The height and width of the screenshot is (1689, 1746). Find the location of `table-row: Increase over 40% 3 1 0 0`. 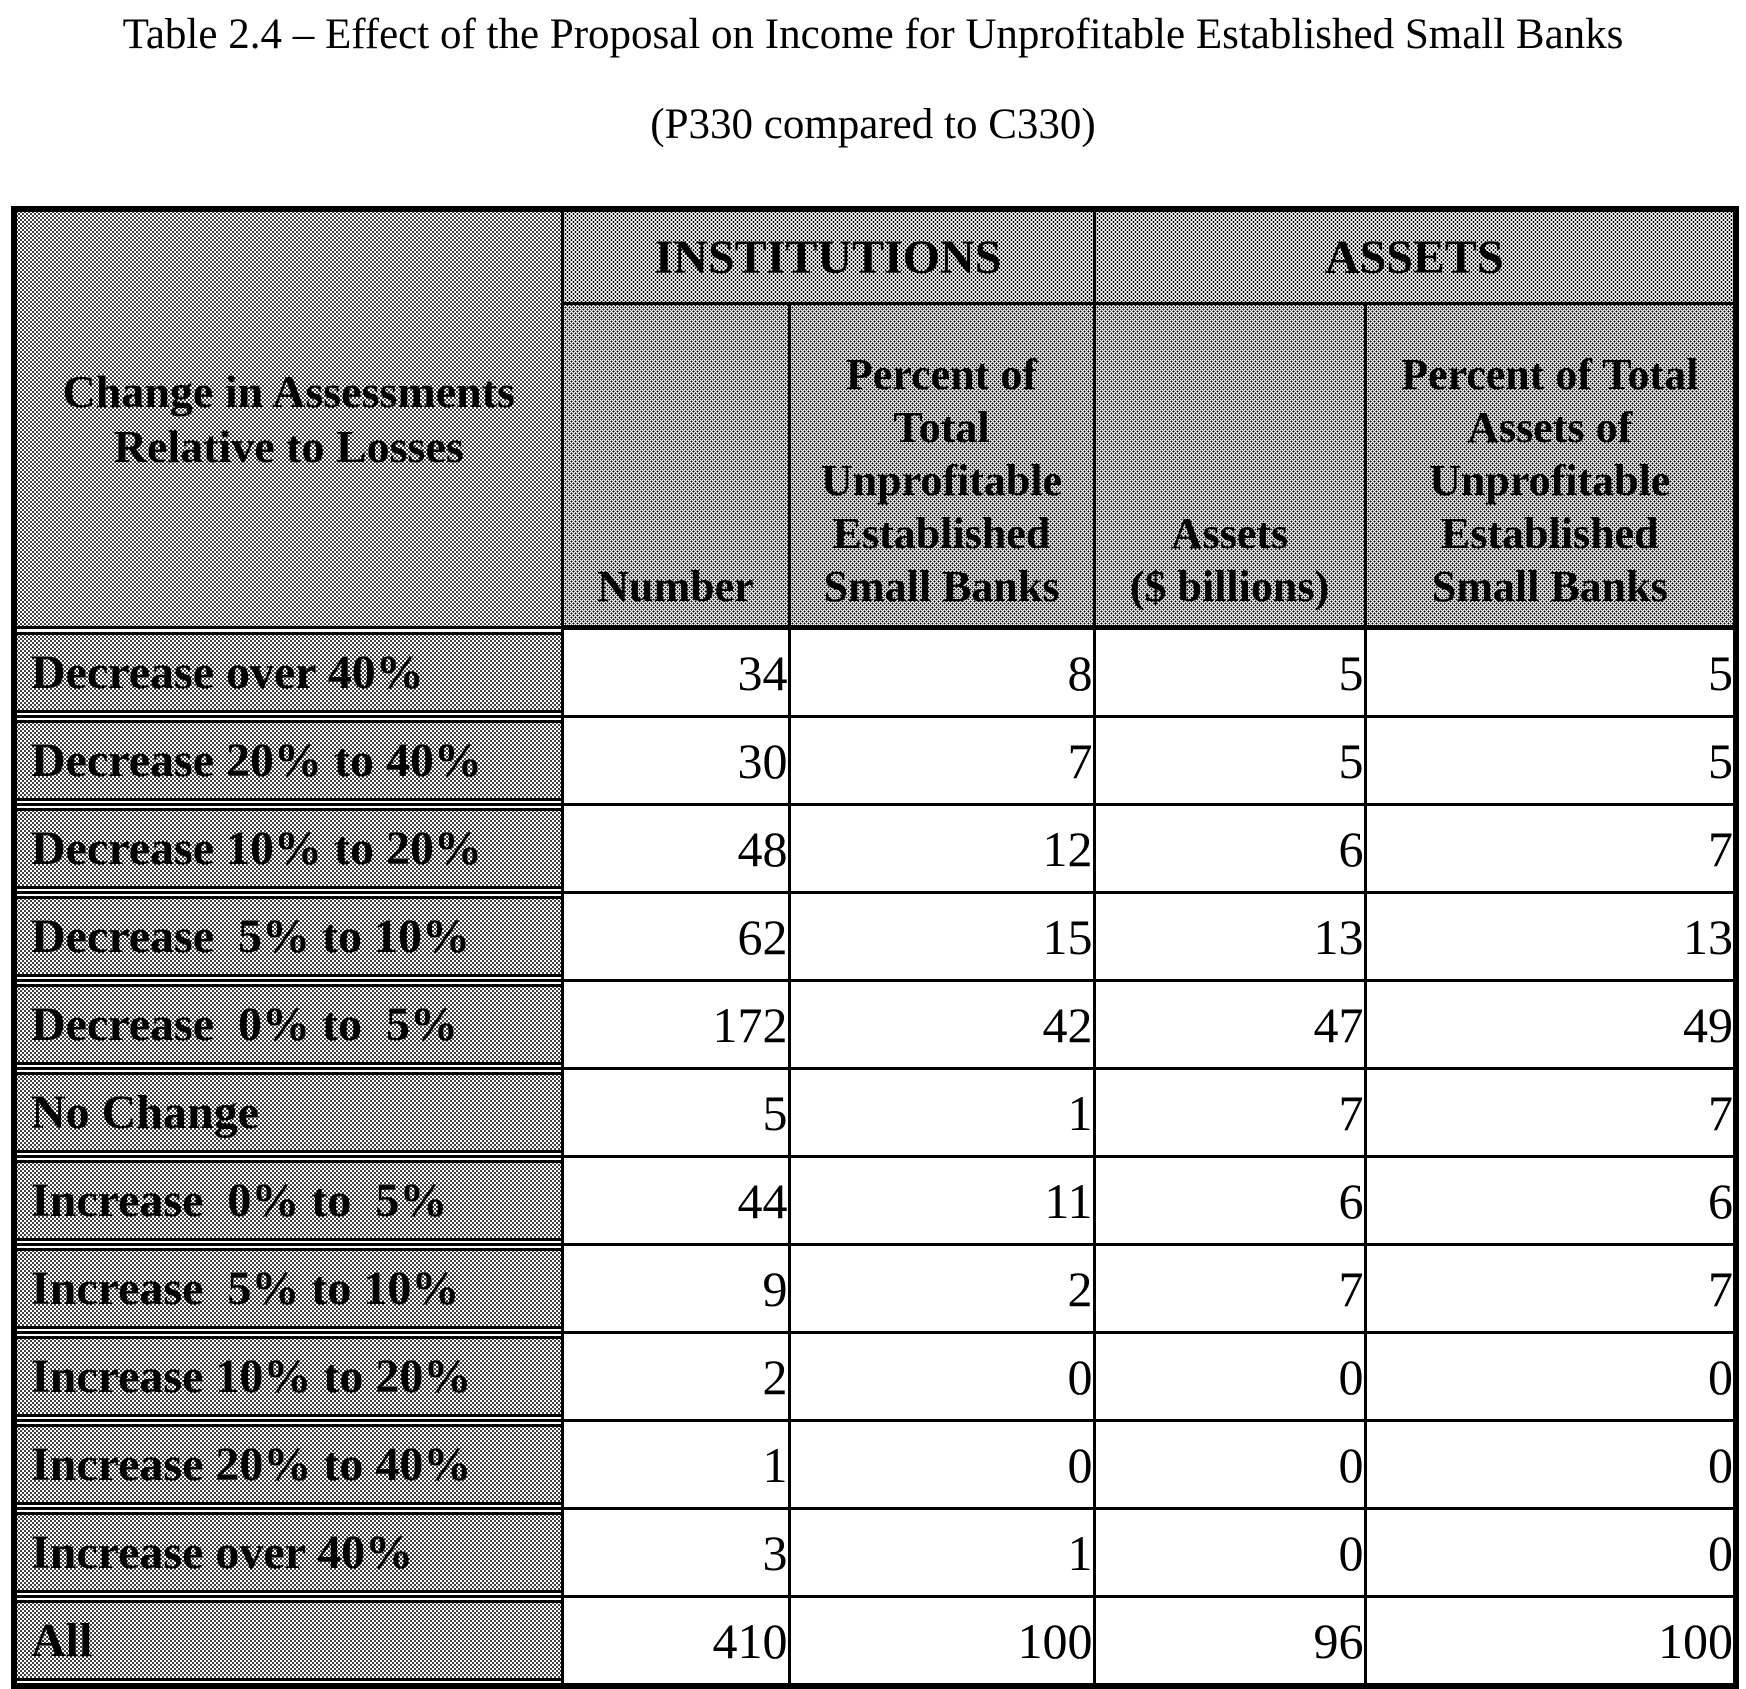

table-row: Increase over 40% 3 1 0 0 is located at coordinates (875, 1552).